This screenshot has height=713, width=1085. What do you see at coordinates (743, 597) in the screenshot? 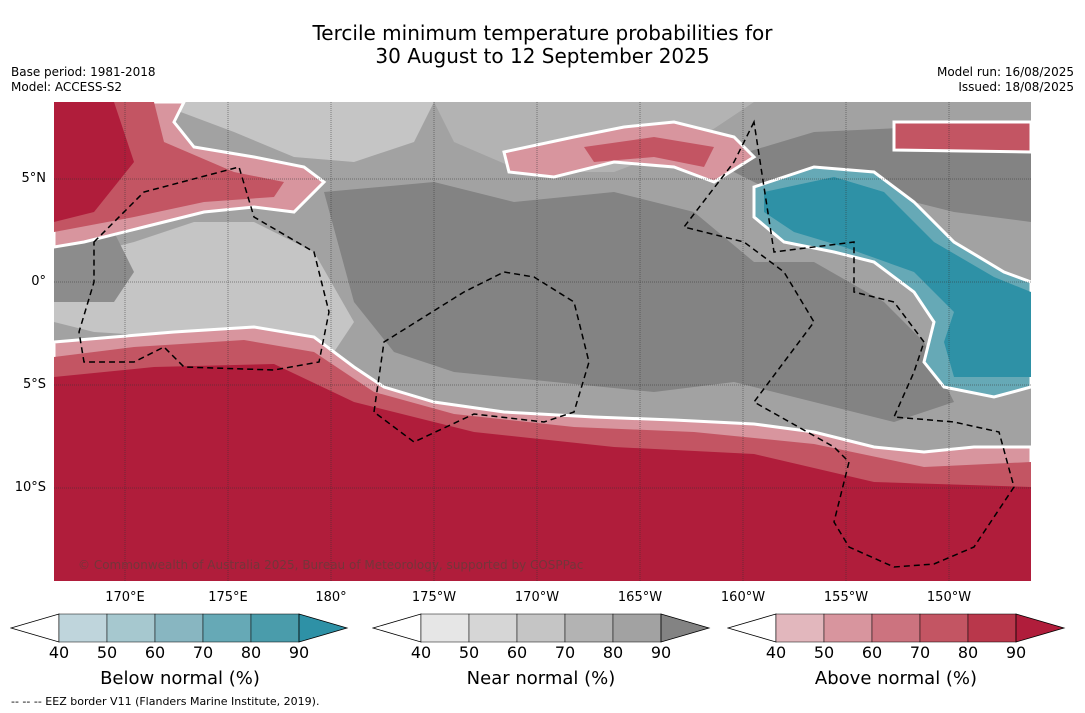
I see `lon-label: 160°W` at bounding box center [743, 597].